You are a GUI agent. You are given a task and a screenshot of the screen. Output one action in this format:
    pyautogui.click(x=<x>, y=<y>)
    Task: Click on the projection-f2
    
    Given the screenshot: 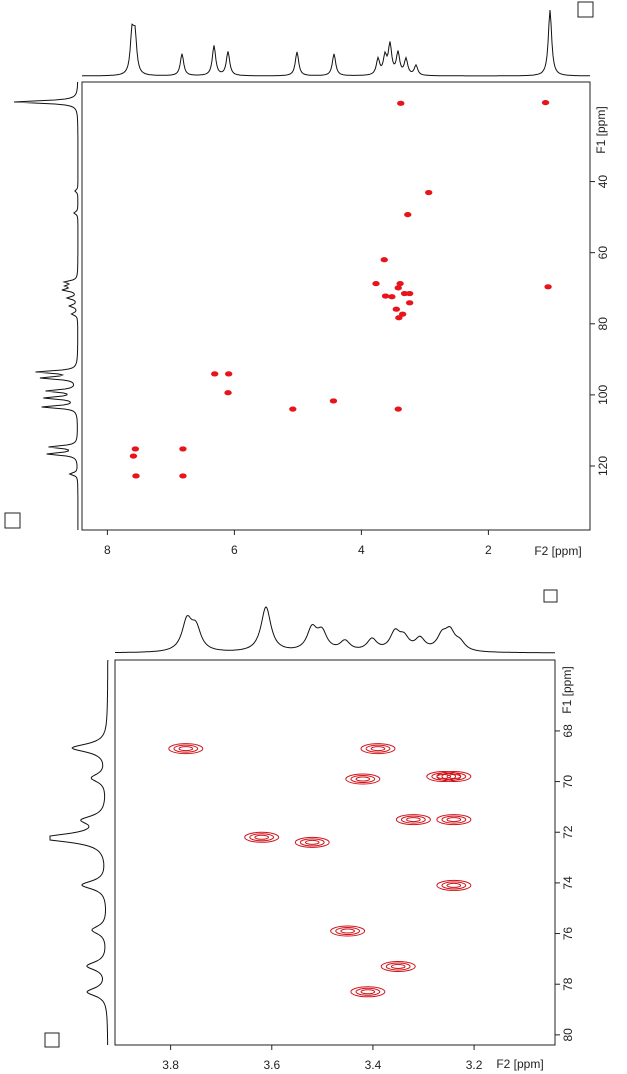 What is the action you would take?
    pyautogui.click(x=335, y=43)
    